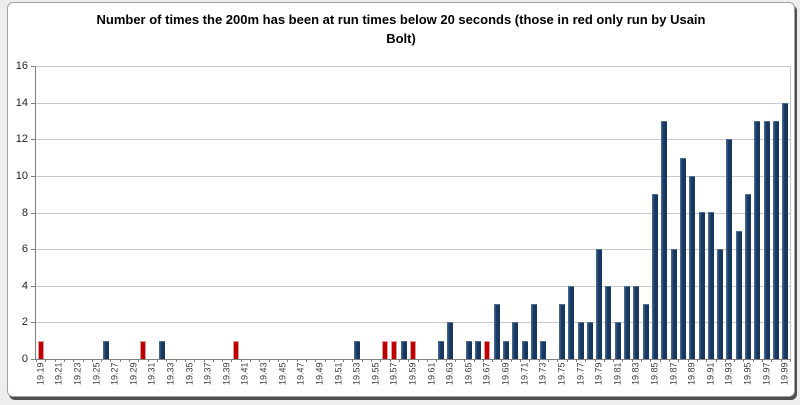  Describe the element at coordinates (739, 295) in the screenshot. I see `bar-19.94` at that location.